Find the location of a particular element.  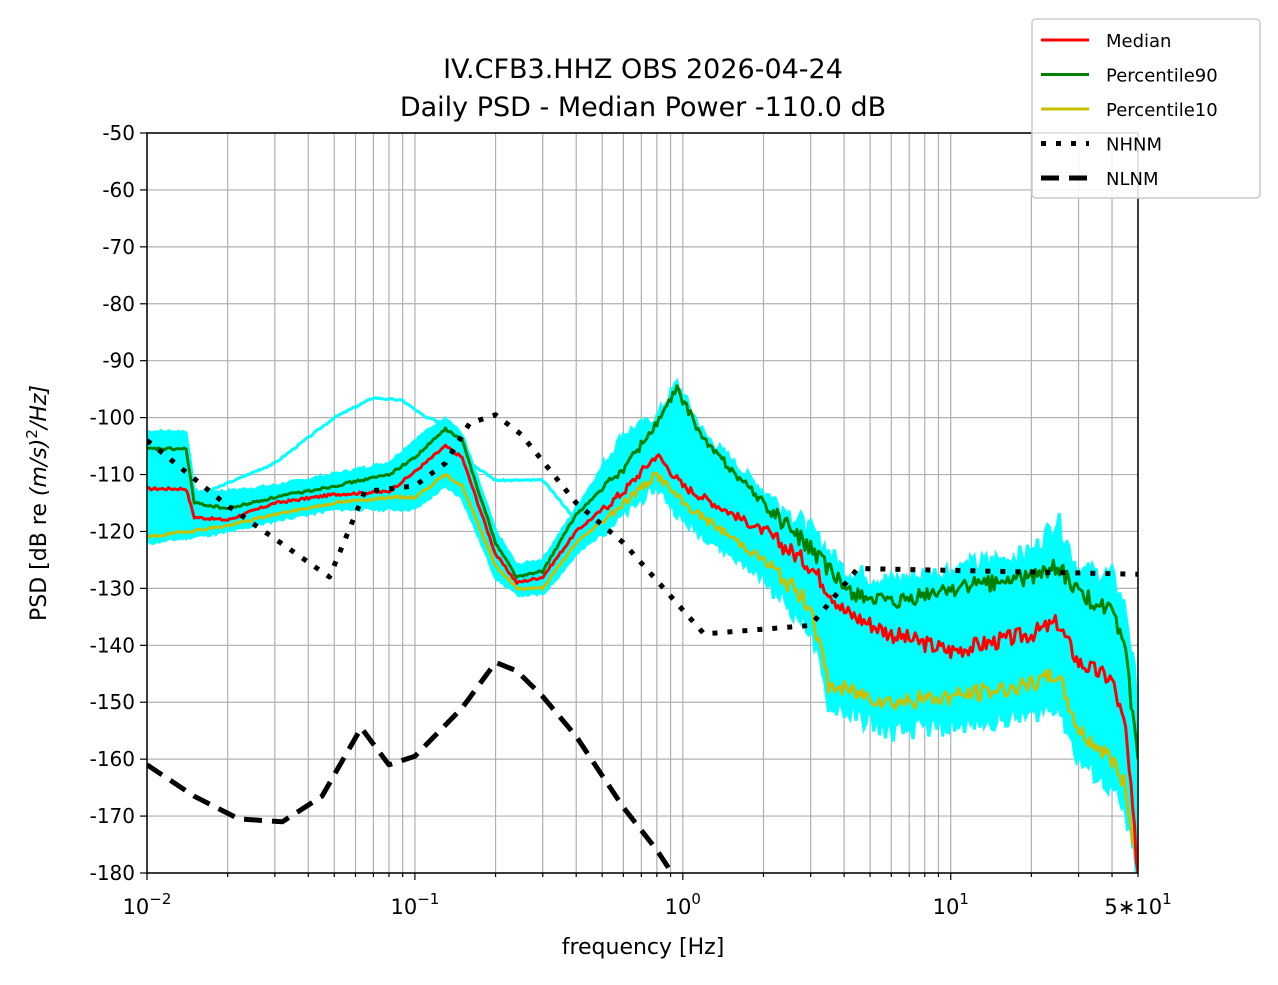

y-tick-label: -70 is located at coordinates (118, 247).